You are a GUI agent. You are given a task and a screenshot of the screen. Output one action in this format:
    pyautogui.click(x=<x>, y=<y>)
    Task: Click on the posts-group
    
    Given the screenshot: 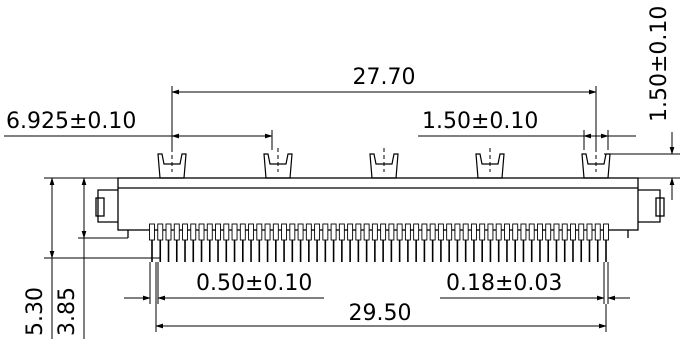 What is the action you would take?
    pyautogui.click(x=384, y=163)
    